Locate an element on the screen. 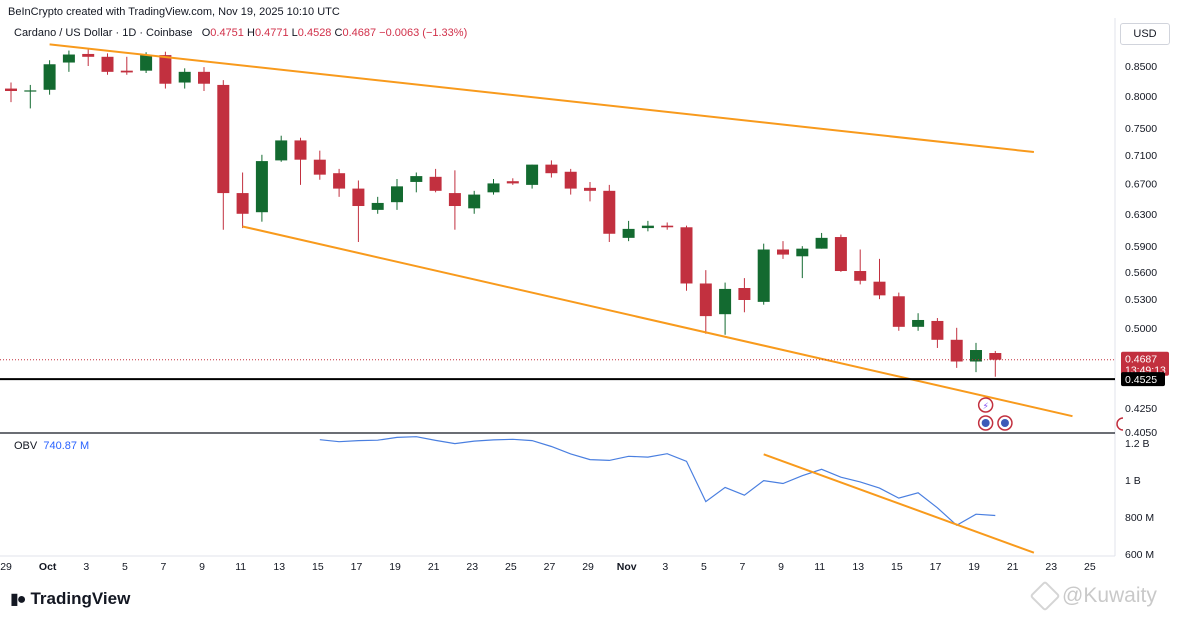  obv-axis-label: 1.2 B is located at coordinates (1137, 444).